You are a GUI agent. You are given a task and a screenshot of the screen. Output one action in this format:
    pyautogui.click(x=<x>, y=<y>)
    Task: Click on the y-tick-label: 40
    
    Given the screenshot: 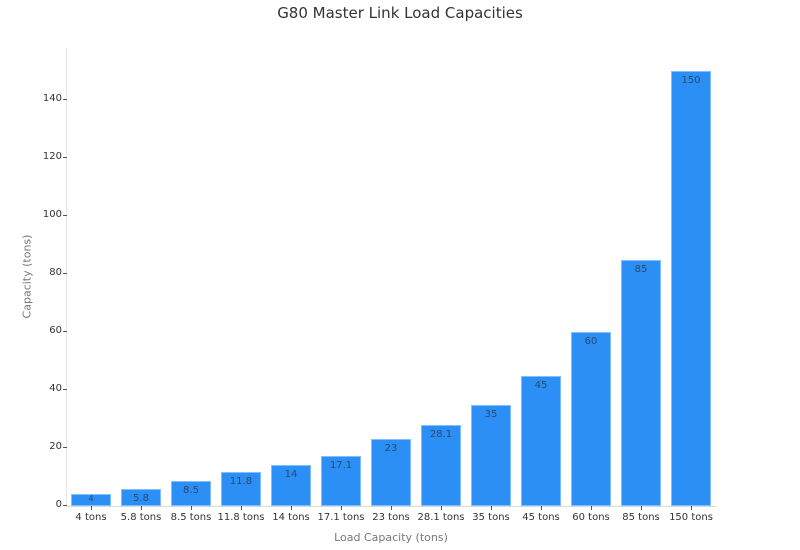 What is the action you would take?
    pyautogui.click(x=43, y=388)
    